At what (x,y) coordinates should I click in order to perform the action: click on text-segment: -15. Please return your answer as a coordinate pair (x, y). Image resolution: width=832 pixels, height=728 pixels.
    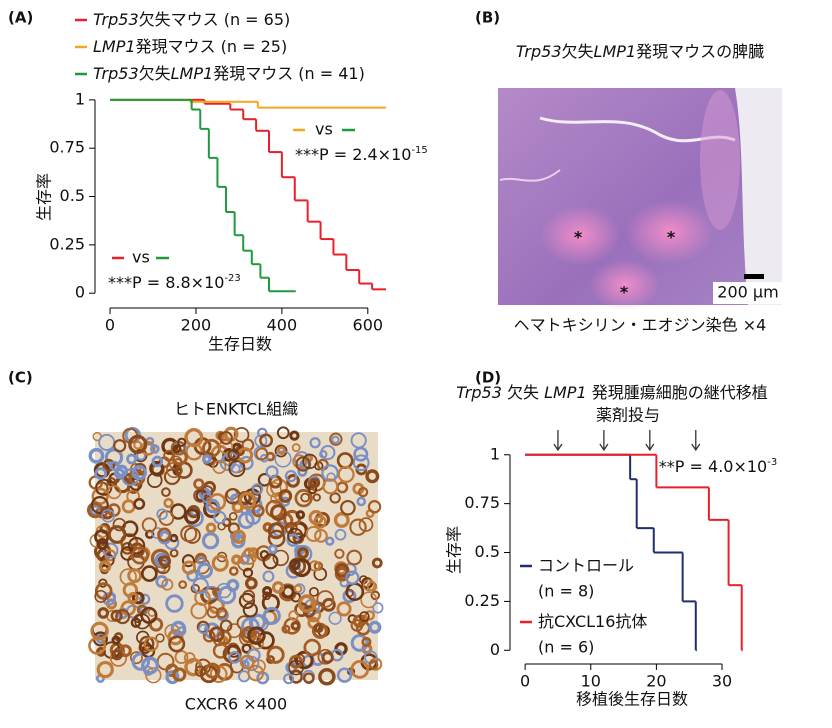
    Looking at the image, I should click on (419, 150).